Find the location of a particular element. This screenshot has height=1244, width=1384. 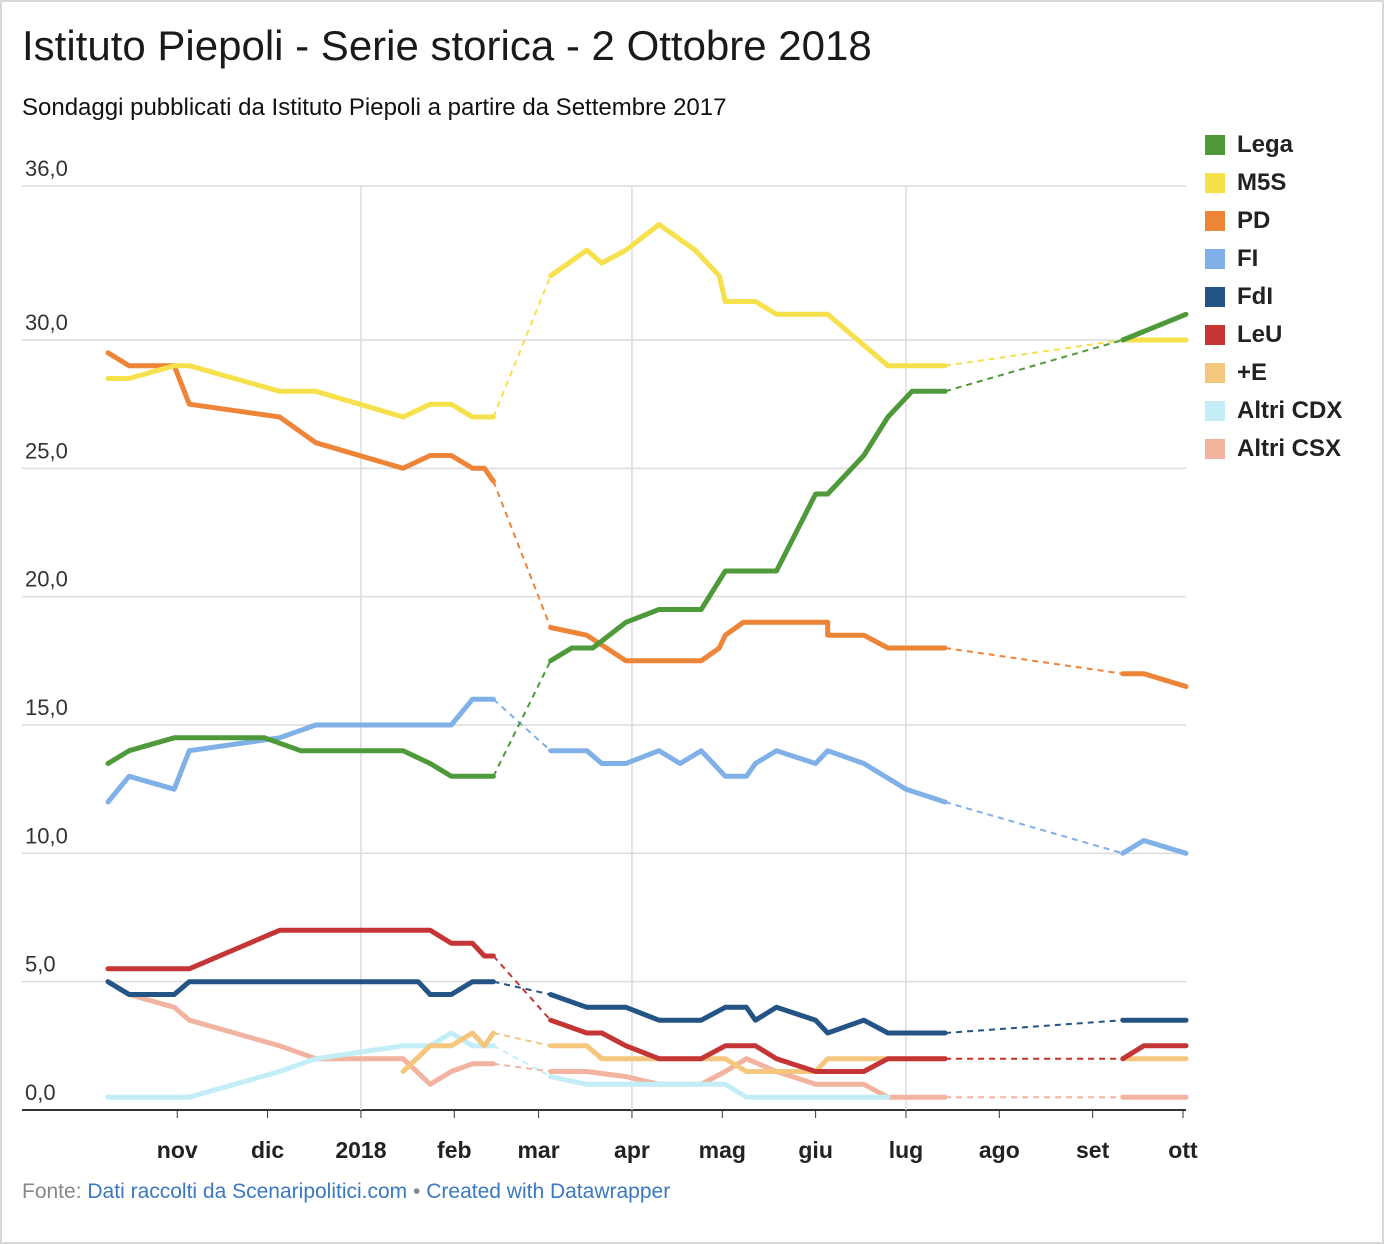

legend-item-leu: LeU is located at coordinates (1273, 335).